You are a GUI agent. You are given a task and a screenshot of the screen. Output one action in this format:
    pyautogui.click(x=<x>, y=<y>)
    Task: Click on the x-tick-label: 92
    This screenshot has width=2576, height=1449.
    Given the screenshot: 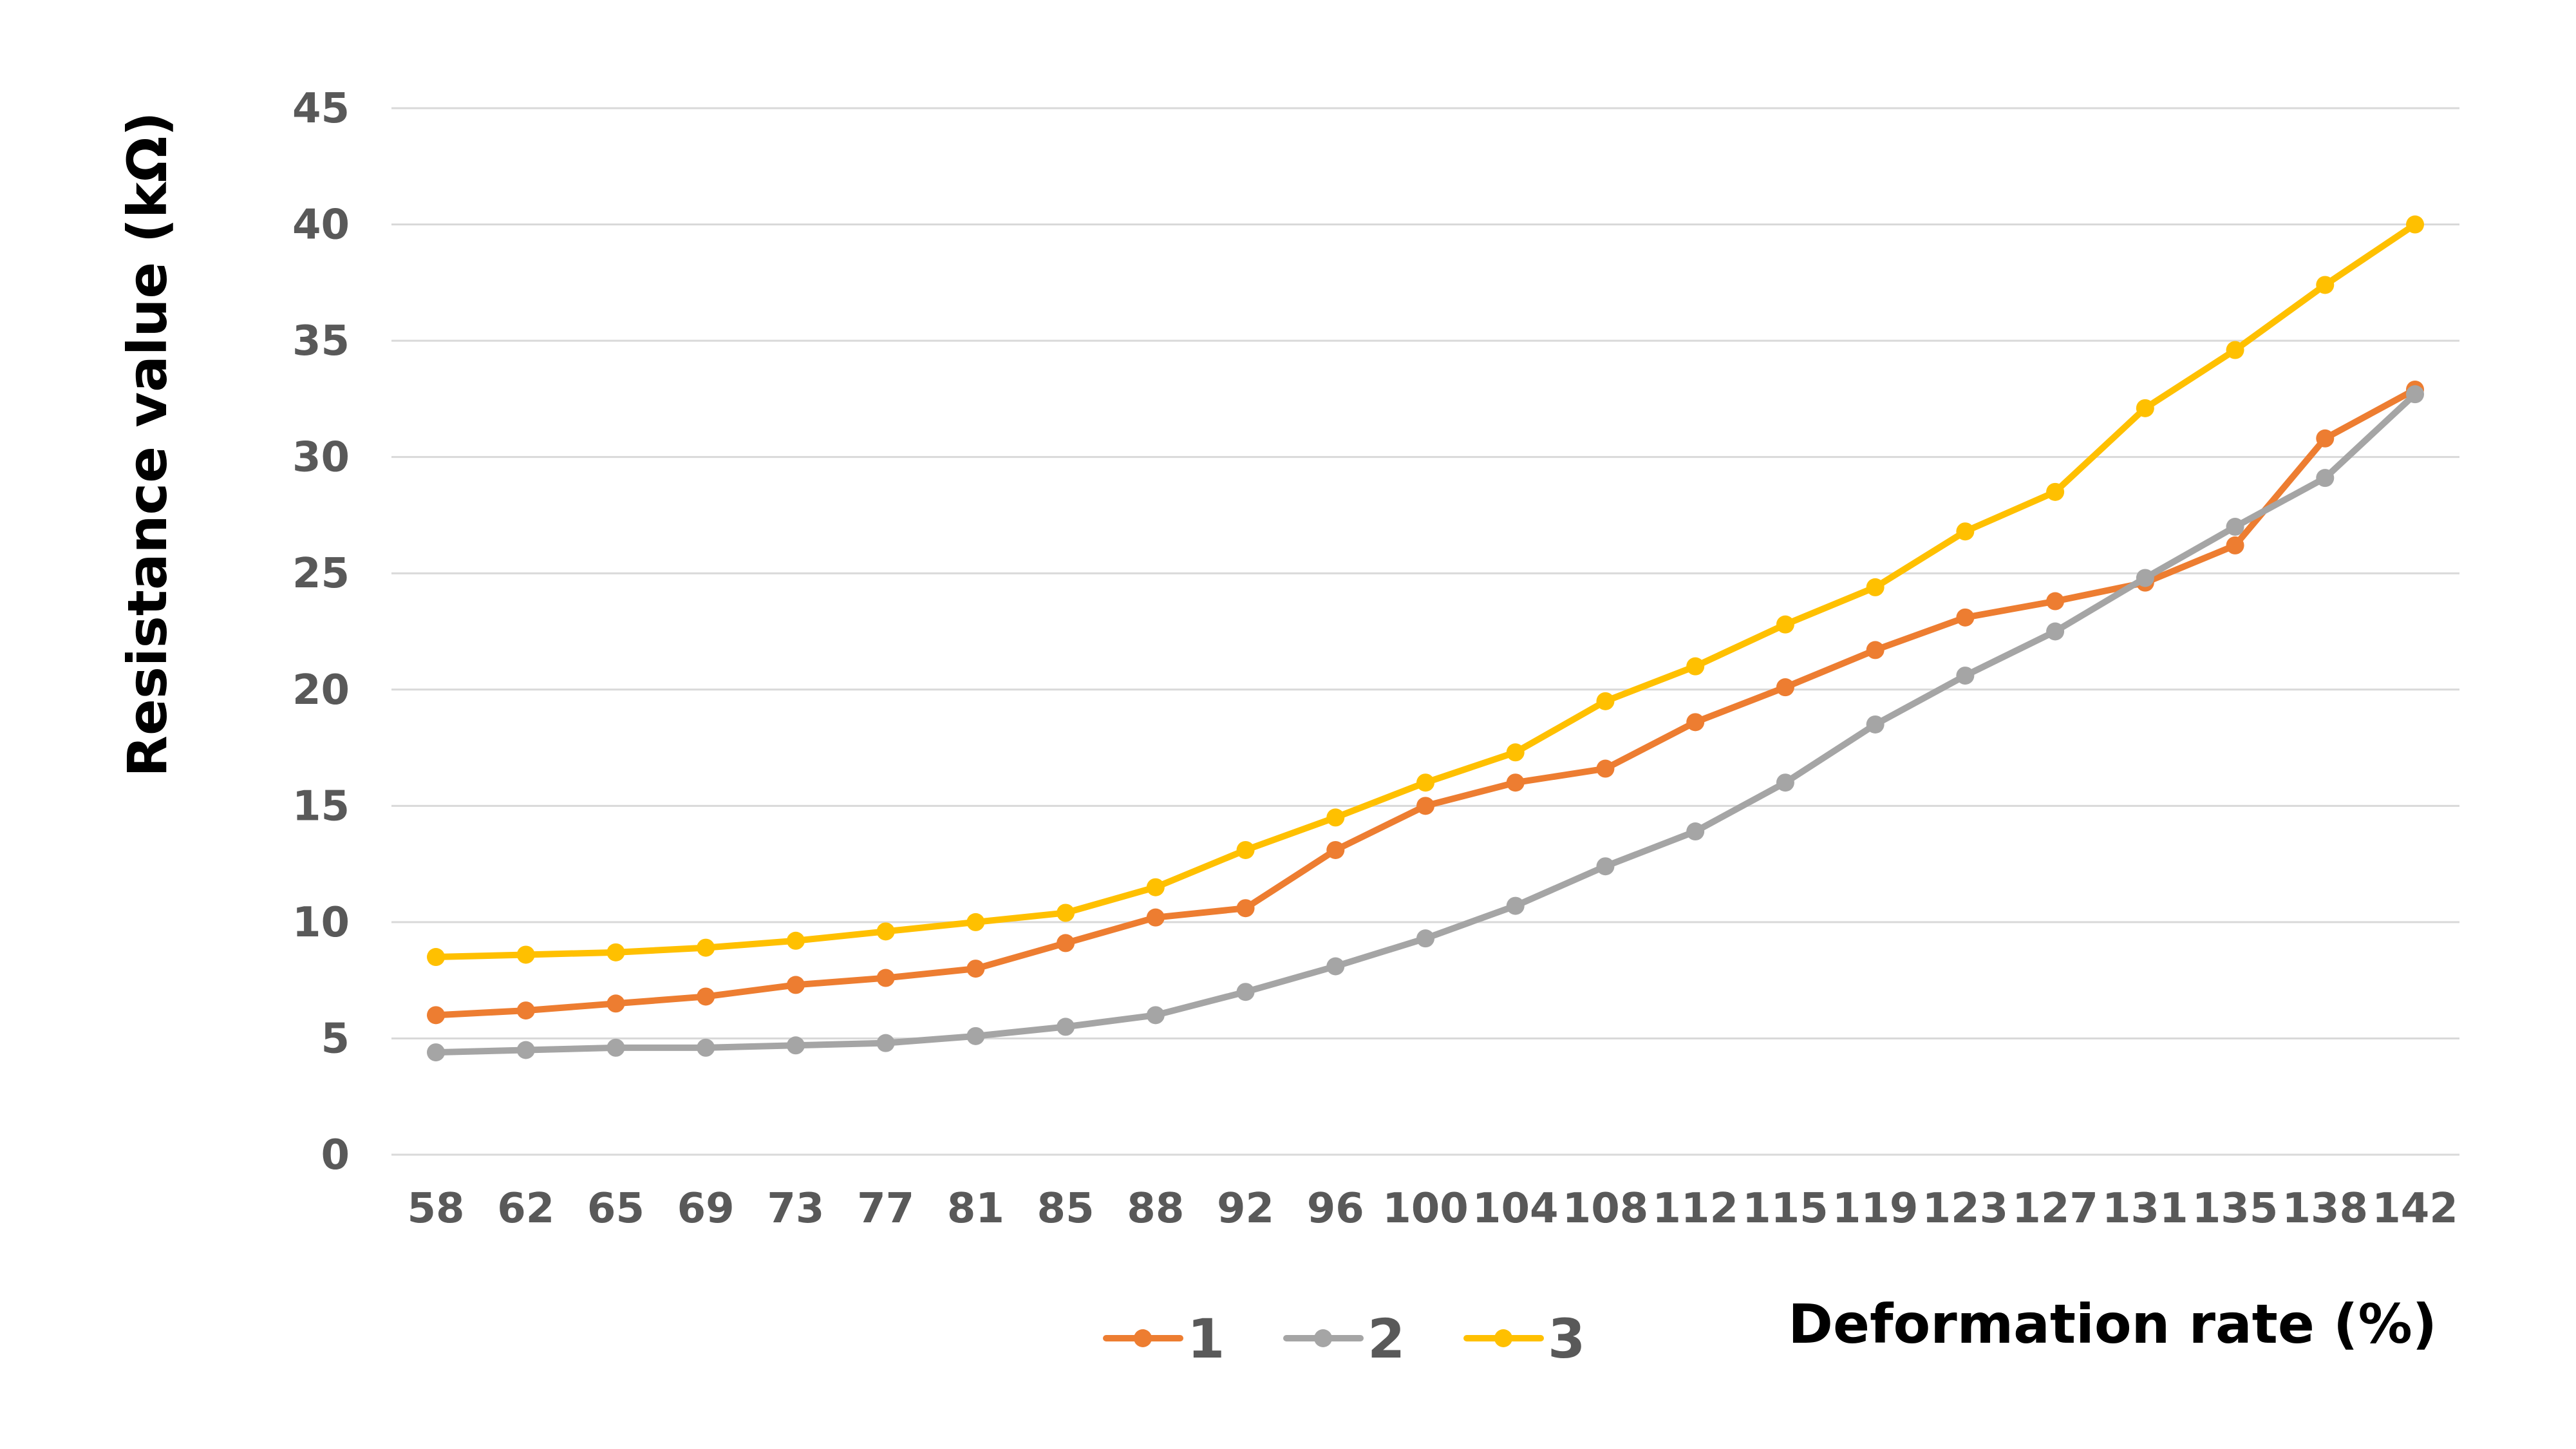 What is the action you would take?
    pyautogui.click(x=1245, y=1209)
    